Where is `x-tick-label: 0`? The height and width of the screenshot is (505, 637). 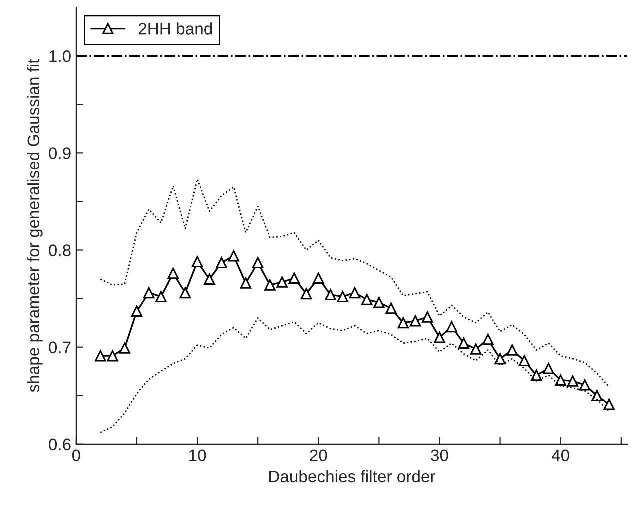 x-tick-label: 0 is located at coordinates (76, 456).